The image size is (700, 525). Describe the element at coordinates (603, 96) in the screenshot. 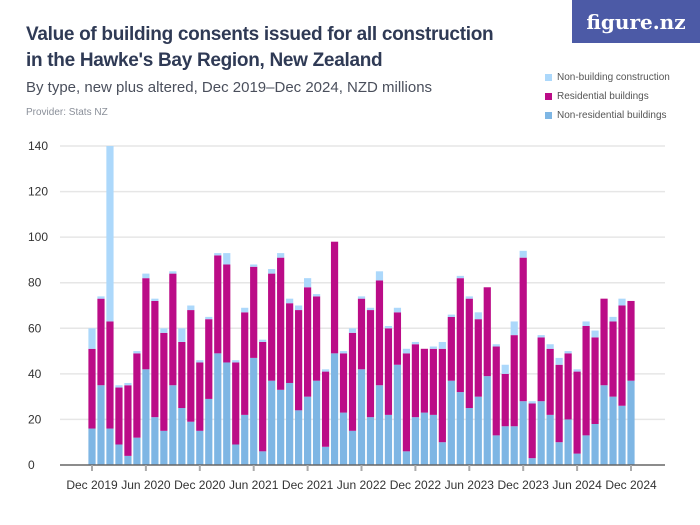

I see `legend-label: Residential buildings` at that location.